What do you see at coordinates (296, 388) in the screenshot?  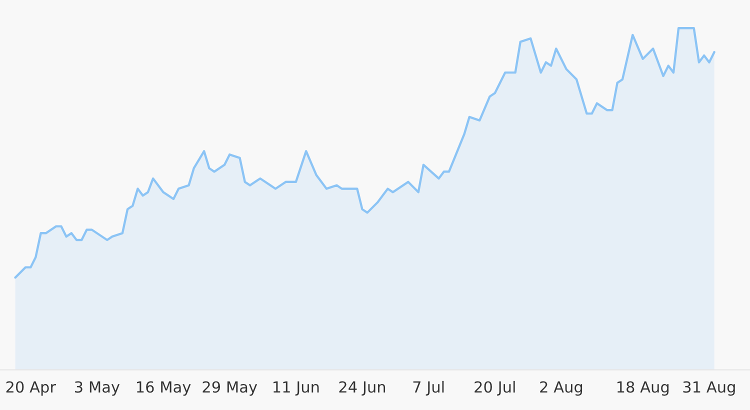 I see `x-tick-label: 11 Jun` at bounding box center [296, 388].